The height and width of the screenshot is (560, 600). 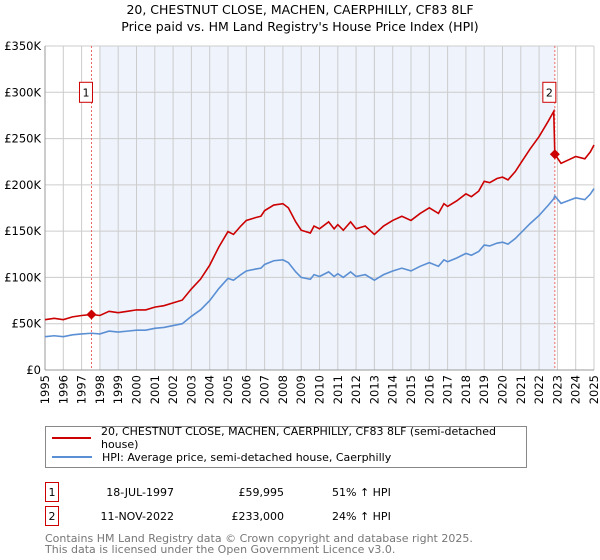 What do you see at coordinates (593, 389) in the screenshot?
I see `x-tick-label: 2025` at bounding box center [593, 389].